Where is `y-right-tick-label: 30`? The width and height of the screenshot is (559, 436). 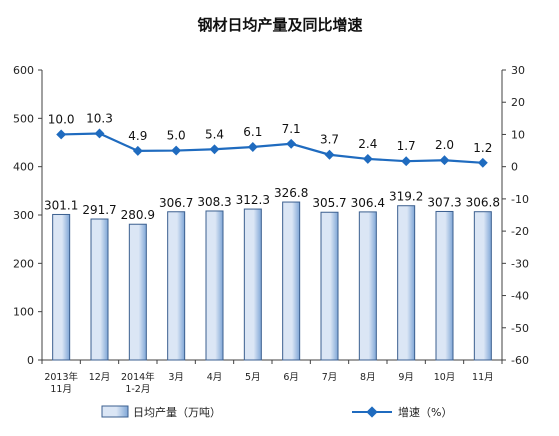
y-right-tick-label: 30 is located at coordinates (518, 70).